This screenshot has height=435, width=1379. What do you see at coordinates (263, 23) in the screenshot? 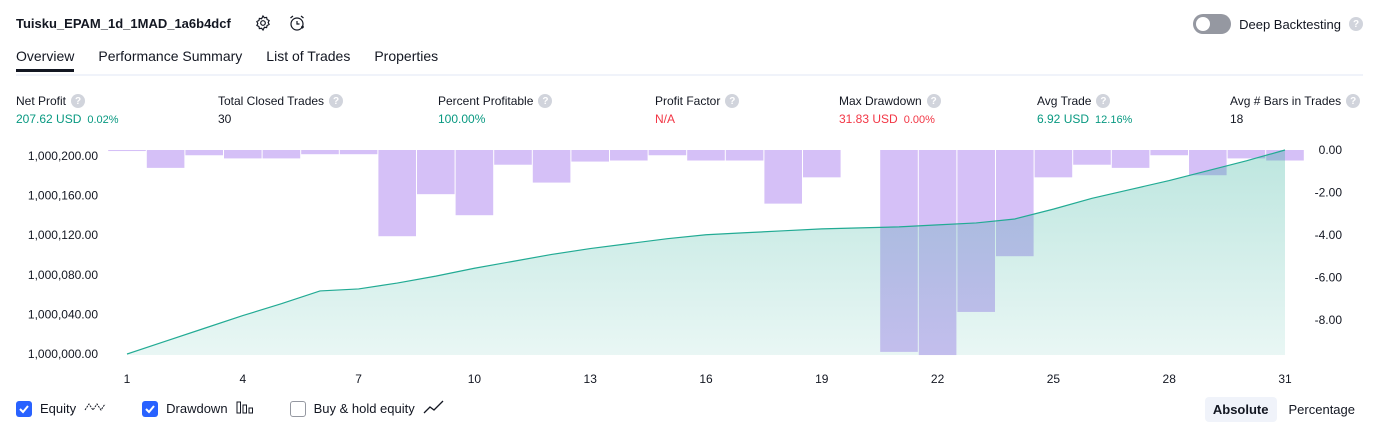
I see `settings-gear-icon` at bounding box center [263, 23].